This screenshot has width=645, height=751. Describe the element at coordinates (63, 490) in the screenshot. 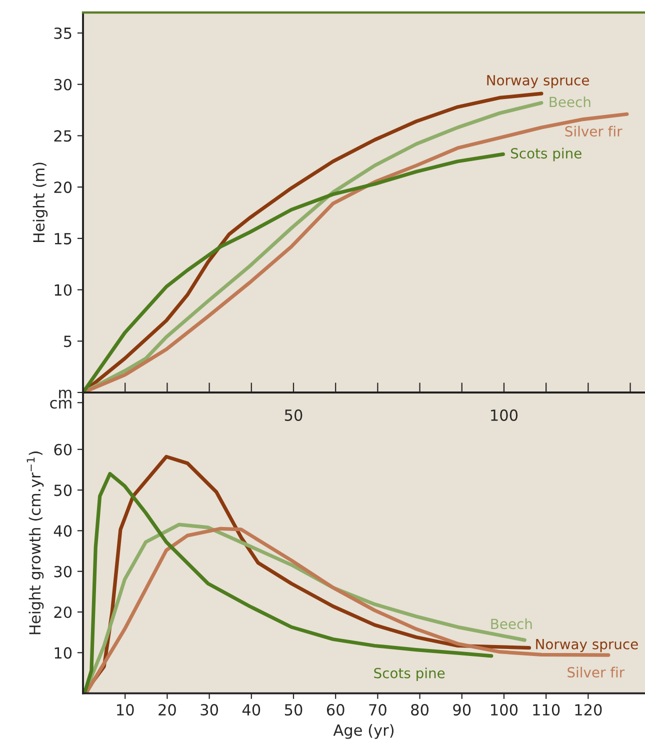

I see `y-tick-label: 50` at that location.